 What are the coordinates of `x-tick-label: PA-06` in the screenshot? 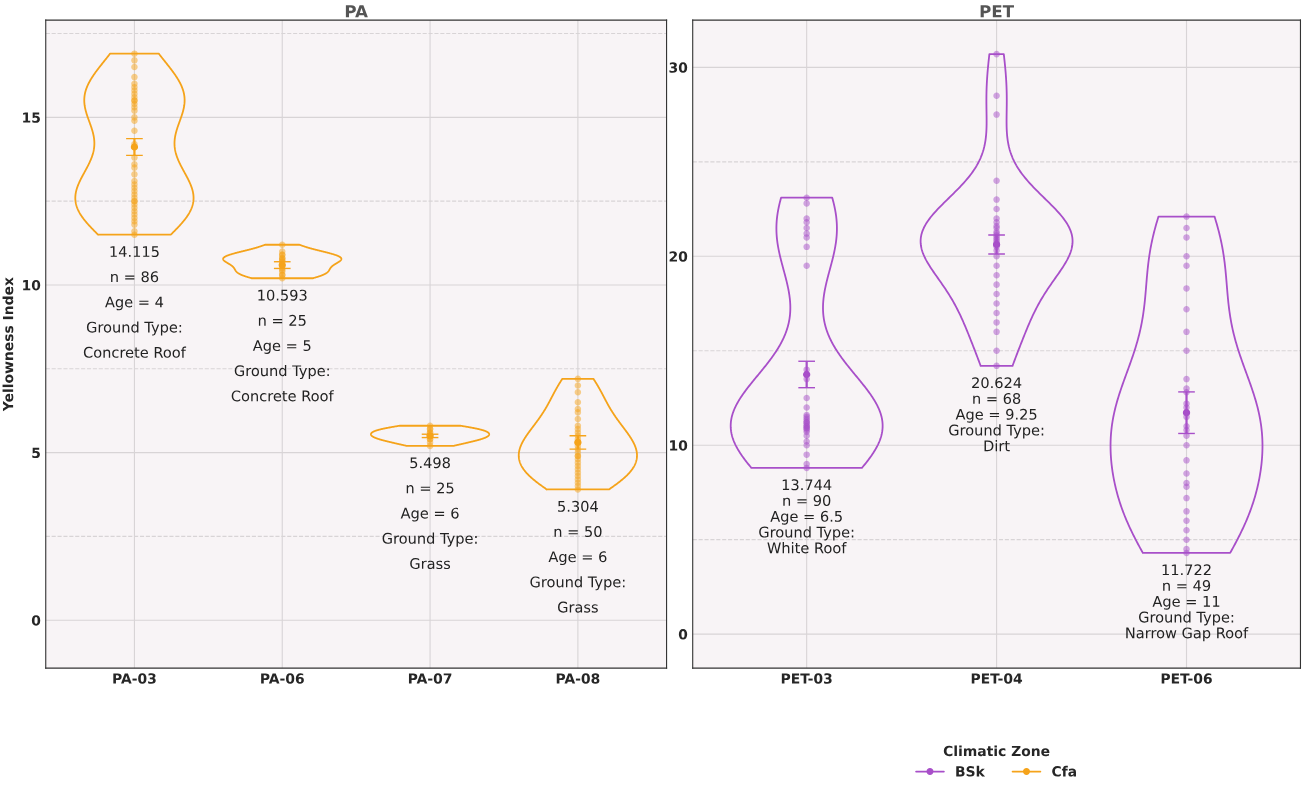 It's located at (282, 678).